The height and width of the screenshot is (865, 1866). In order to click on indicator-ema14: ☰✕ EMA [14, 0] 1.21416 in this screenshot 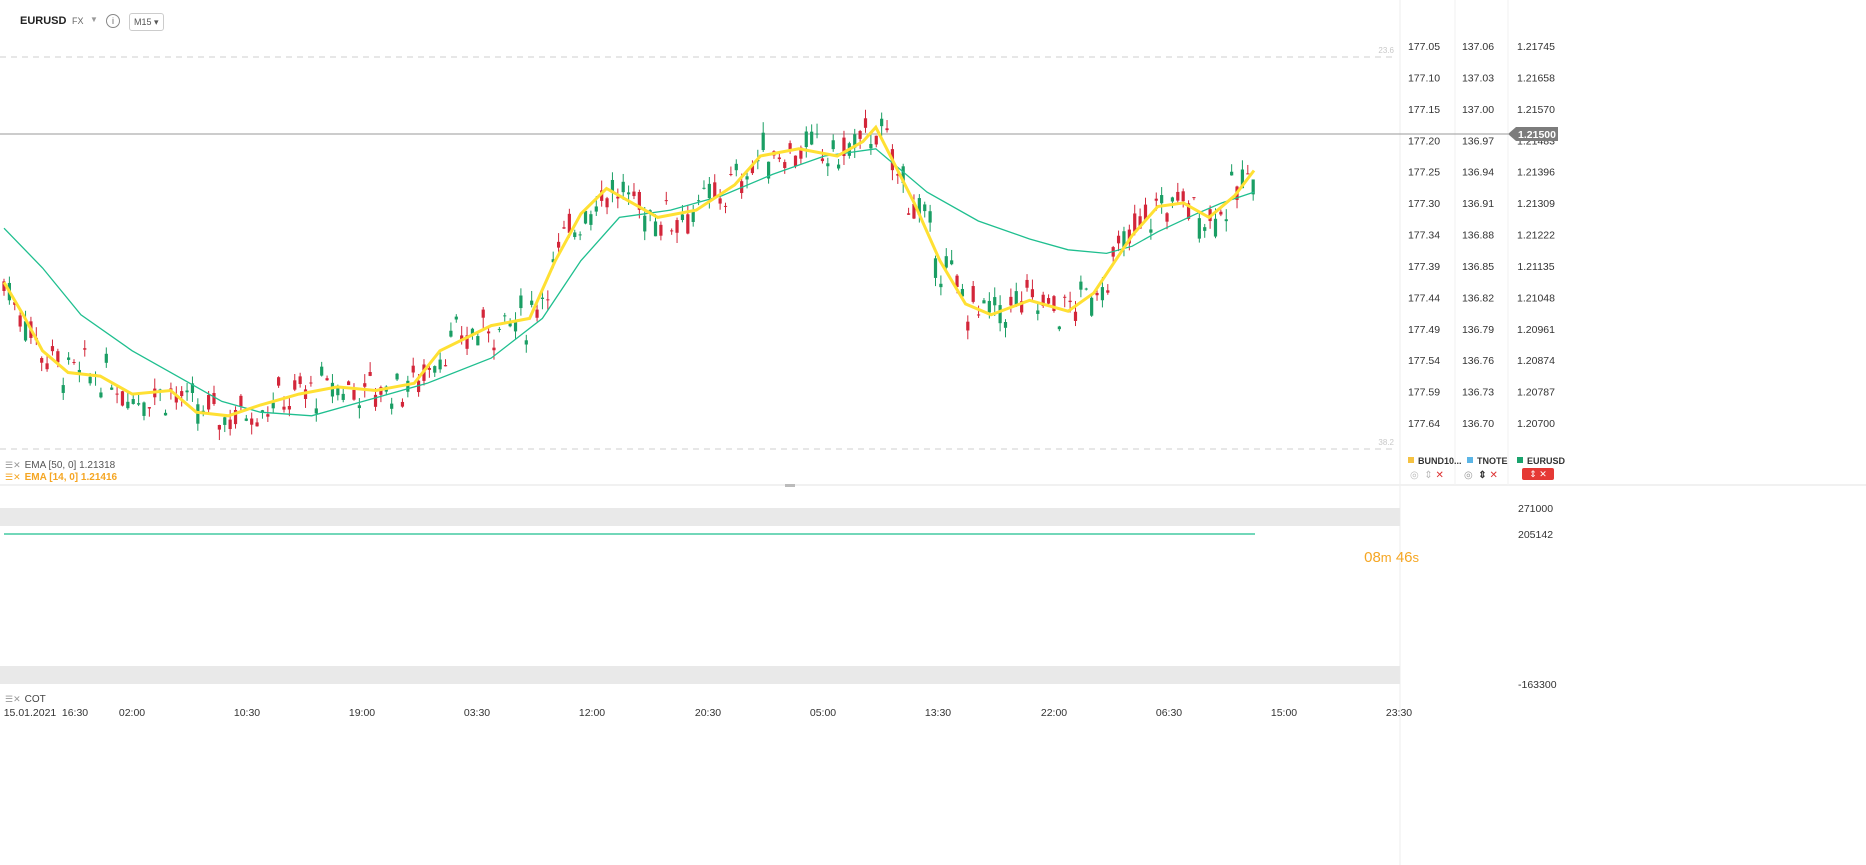, I will do `click(61, 477)`.